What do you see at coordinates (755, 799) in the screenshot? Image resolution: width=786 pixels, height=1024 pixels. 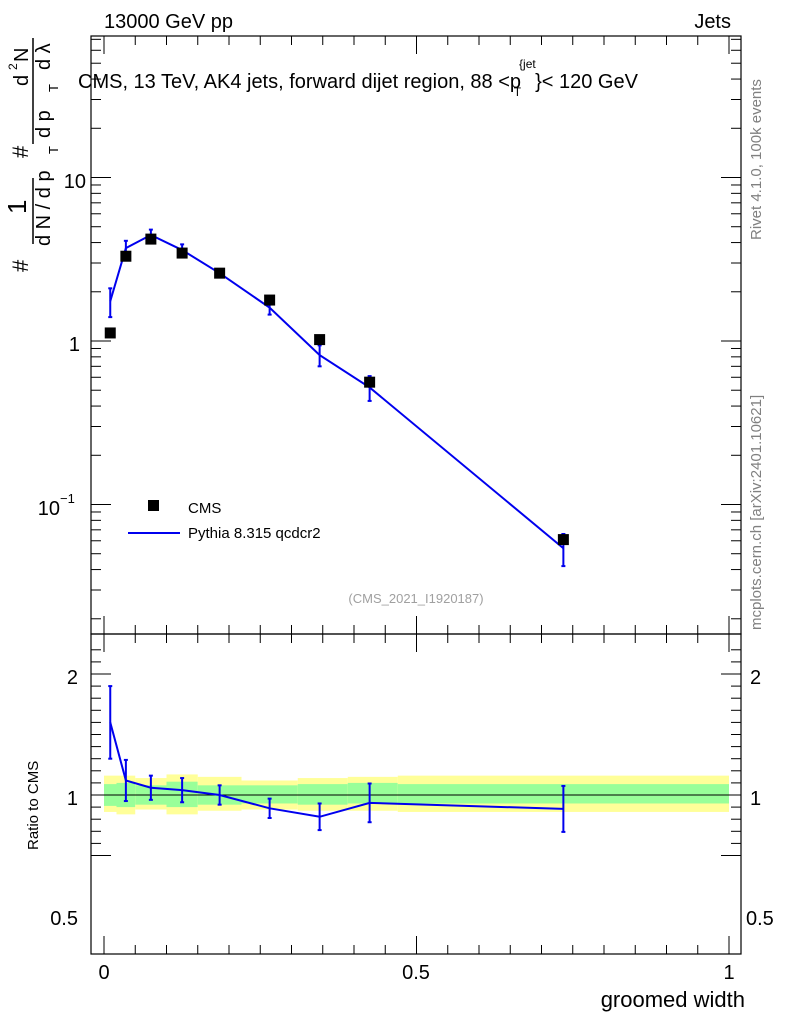 I see `ratio-ytick-1-right: 1` at bounding box center [755, 799].